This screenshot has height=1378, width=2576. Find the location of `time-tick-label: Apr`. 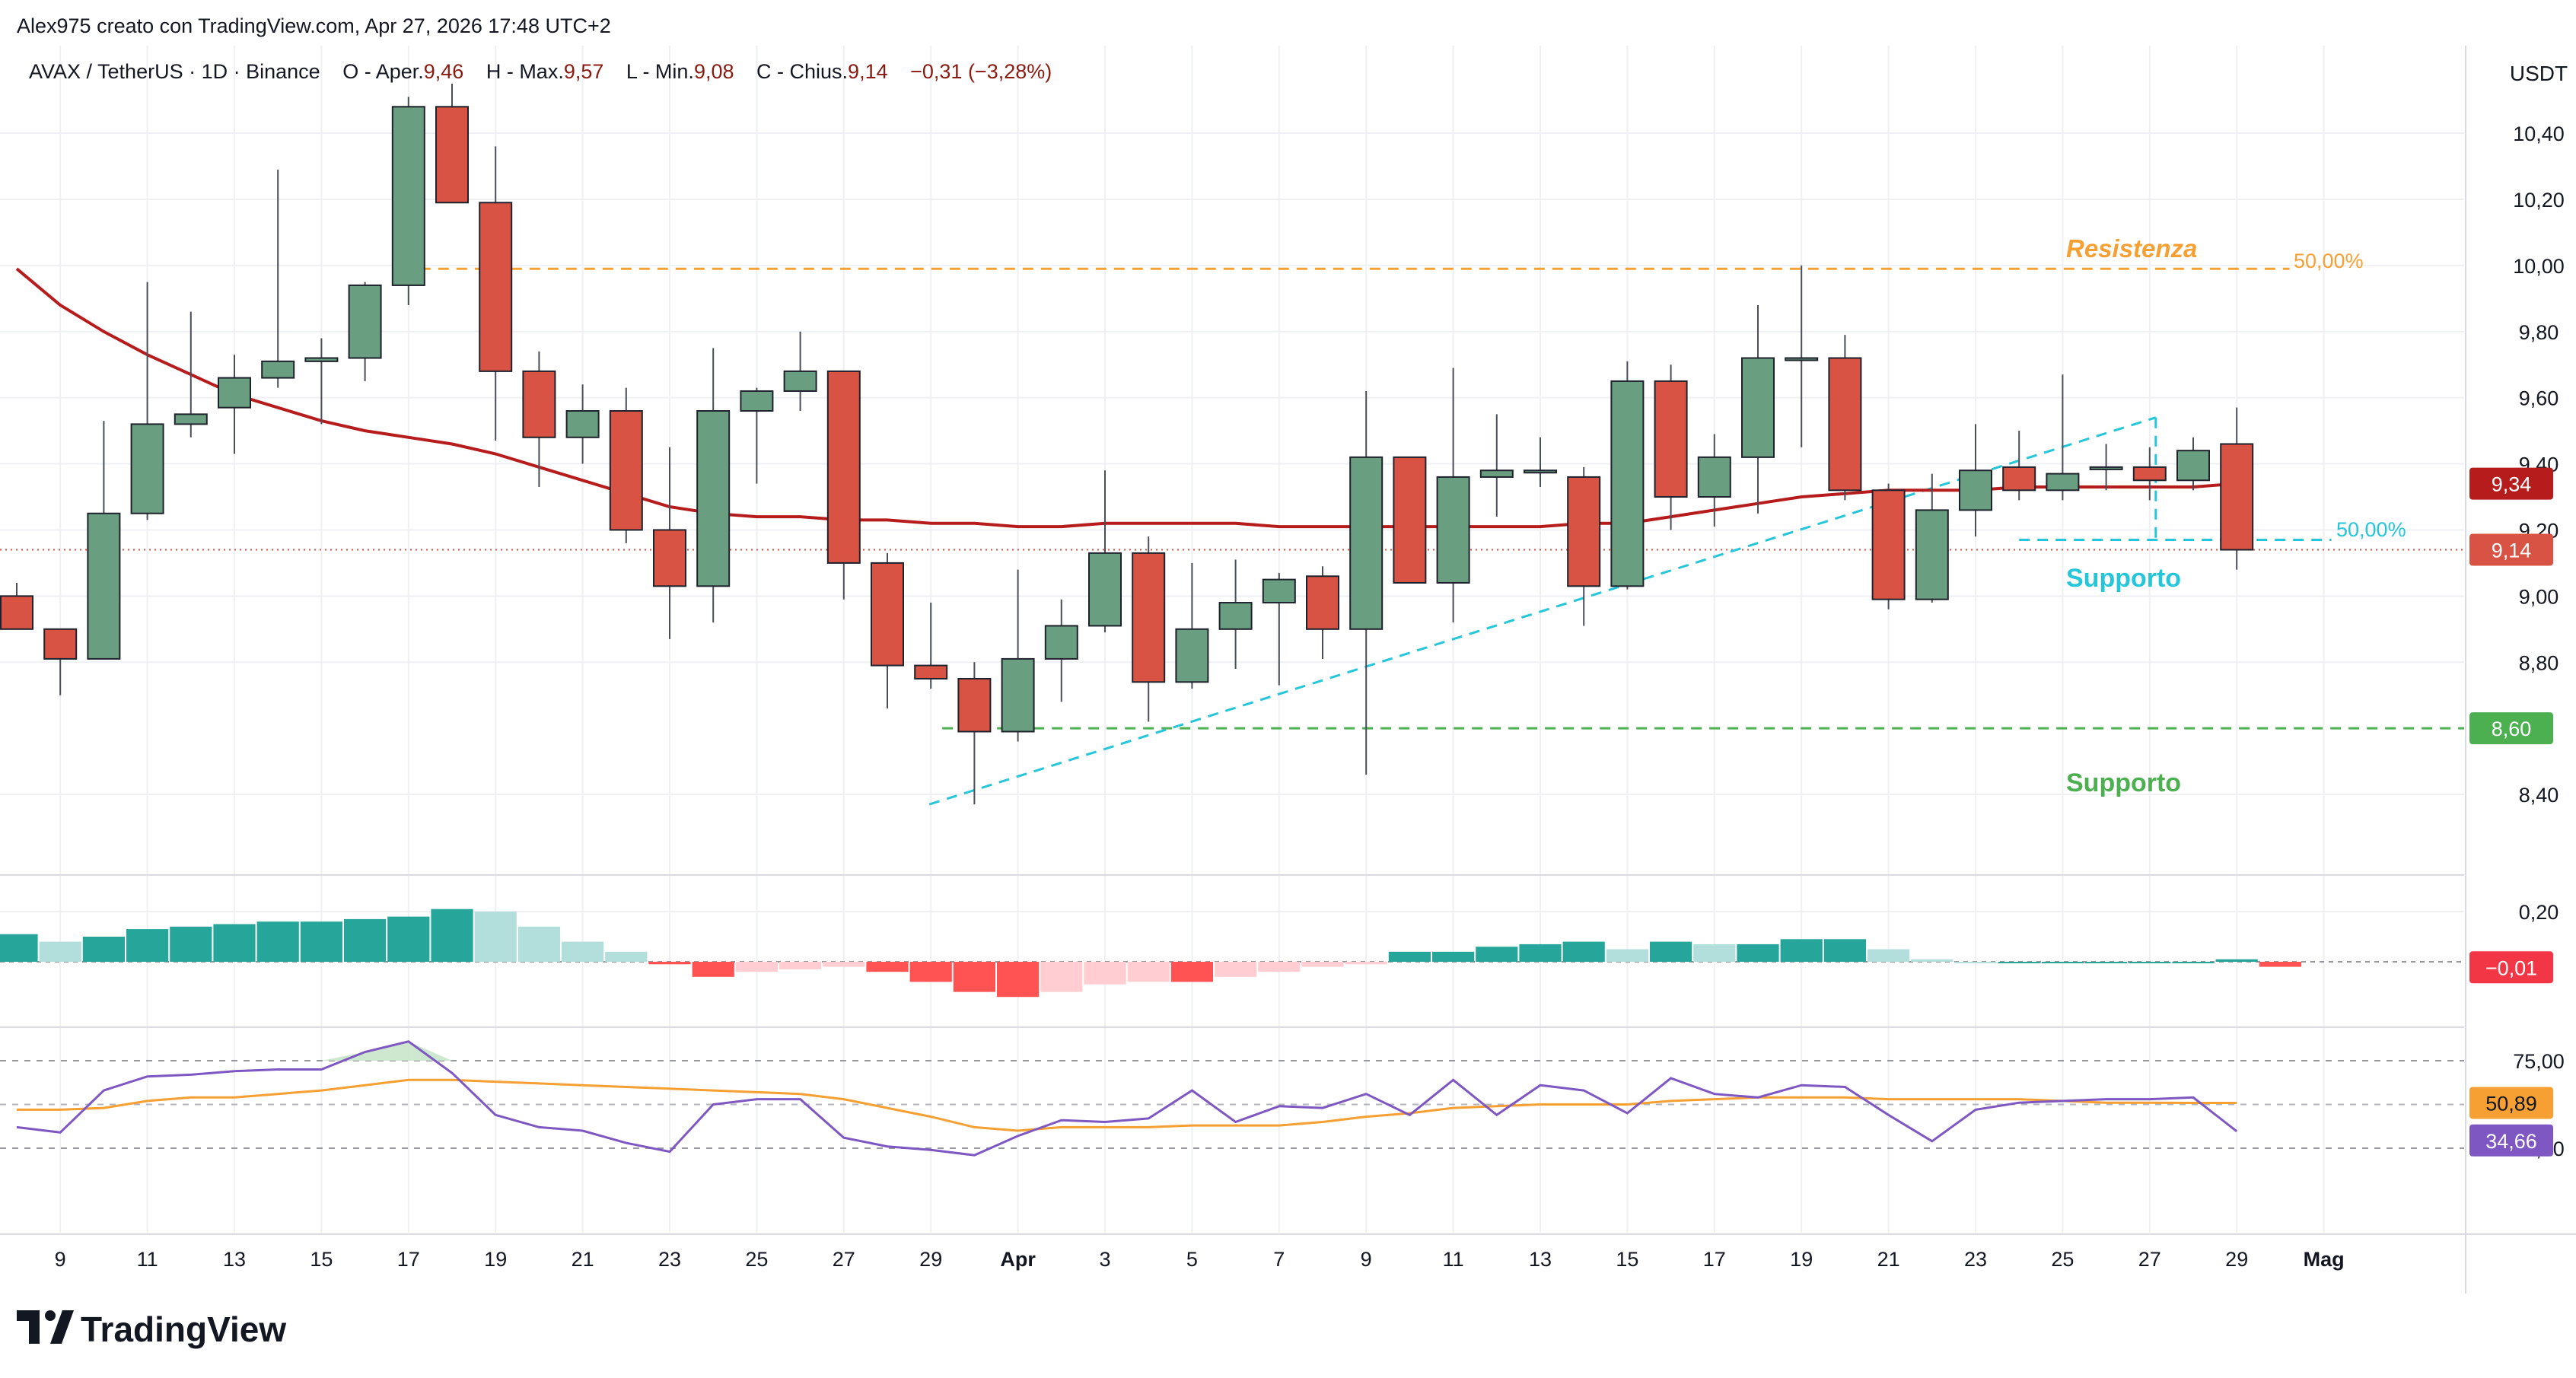

time-tick-label: Apr is located at coordinates (1018, 1259).